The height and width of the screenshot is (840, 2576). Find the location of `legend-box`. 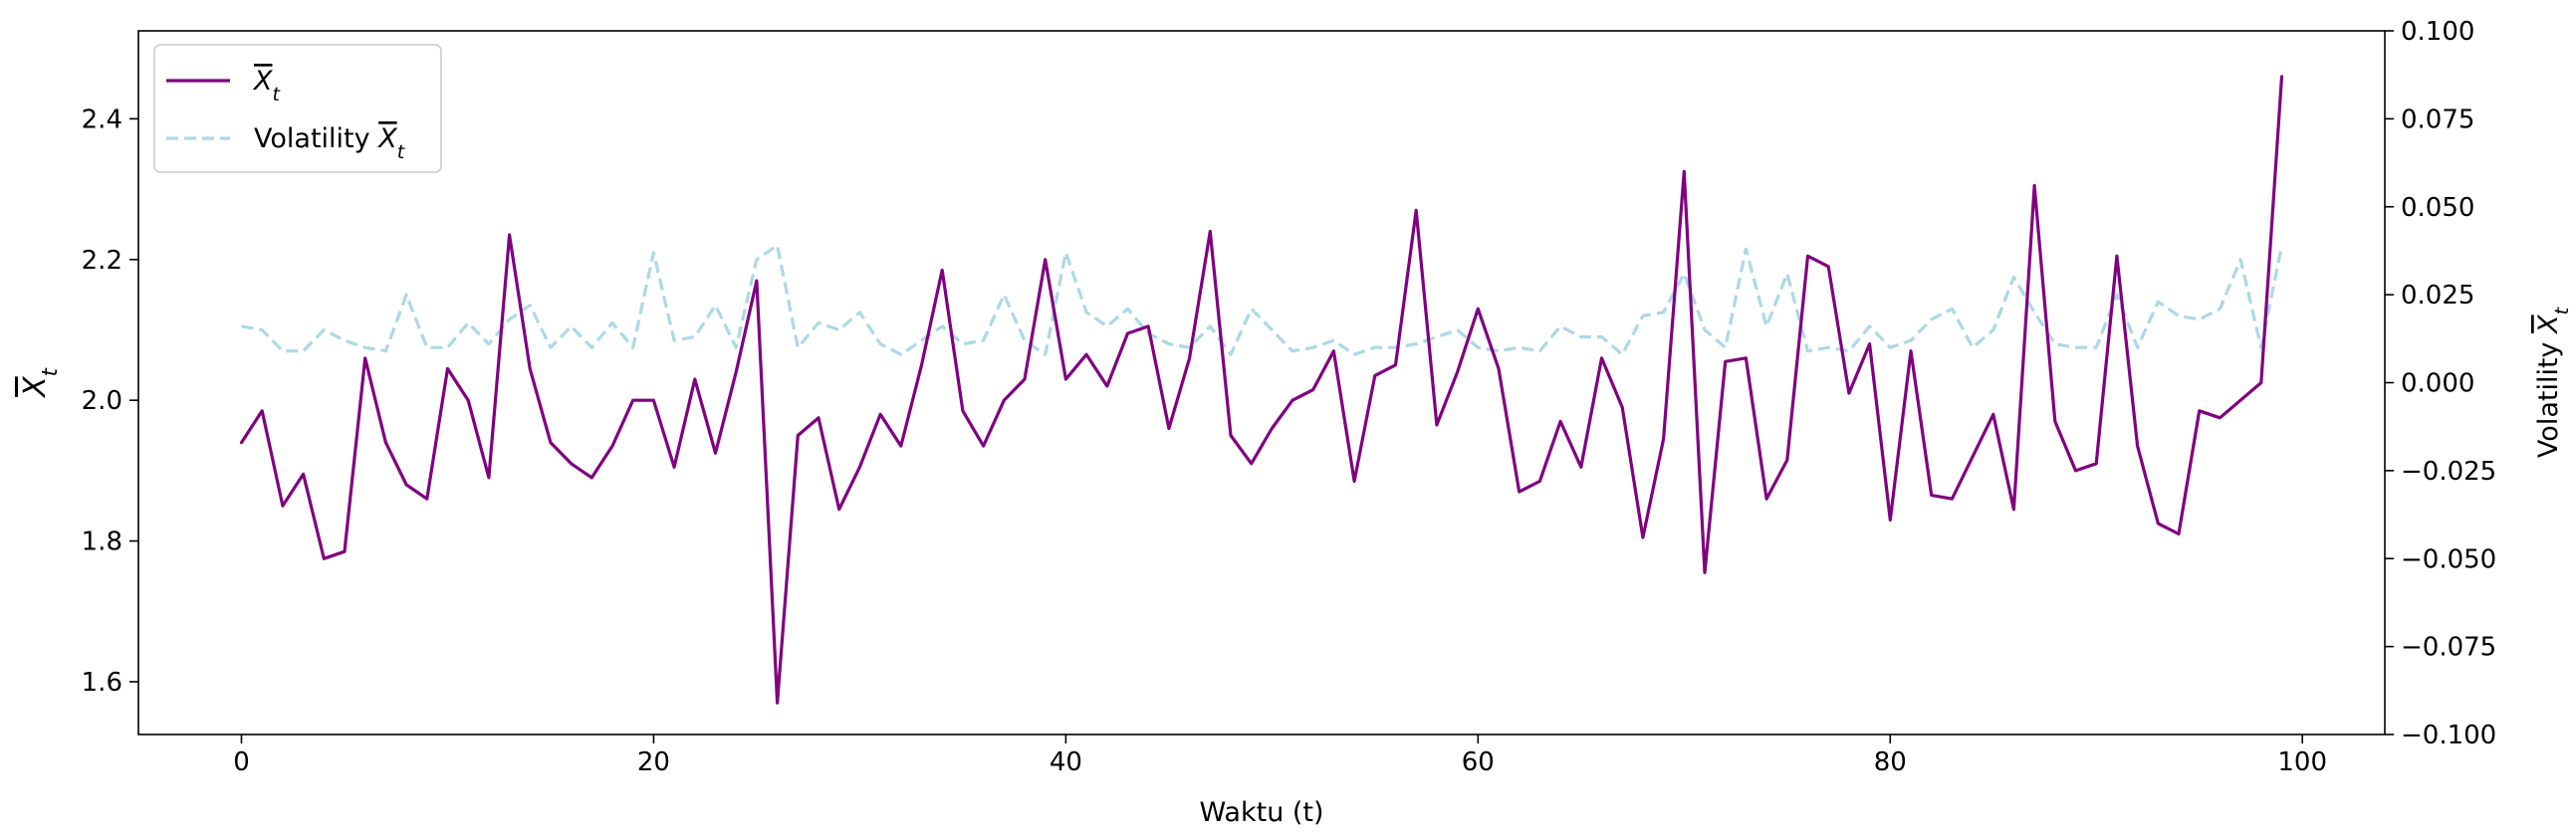

legend-box is located at coordinates (297, 108).